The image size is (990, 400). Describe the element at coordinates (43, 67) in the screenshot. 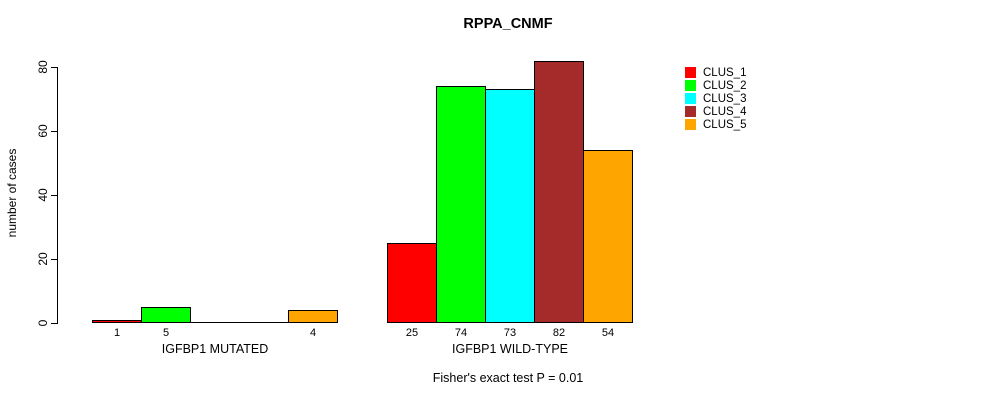

I see `y-tick-label: 80` at that location.